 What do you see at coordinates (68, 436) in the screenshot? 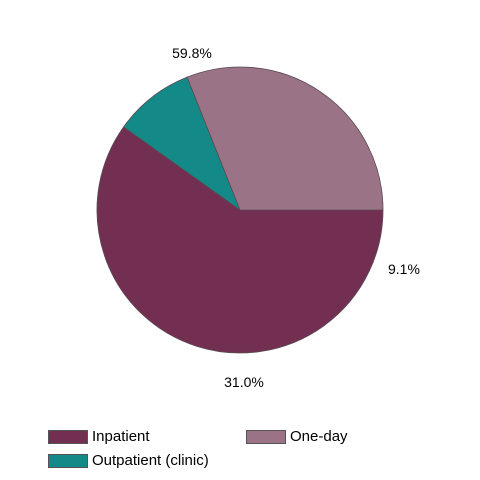
I see `legend-swatch-inpatient` at bounding box center [68, 436].